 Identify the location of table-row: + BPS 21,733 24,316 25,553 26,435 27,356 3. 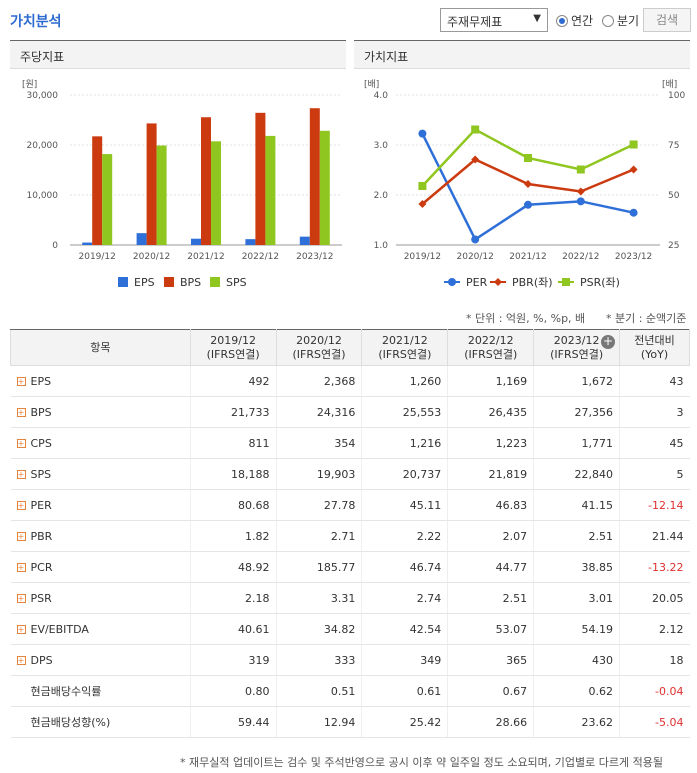
(350, 412).